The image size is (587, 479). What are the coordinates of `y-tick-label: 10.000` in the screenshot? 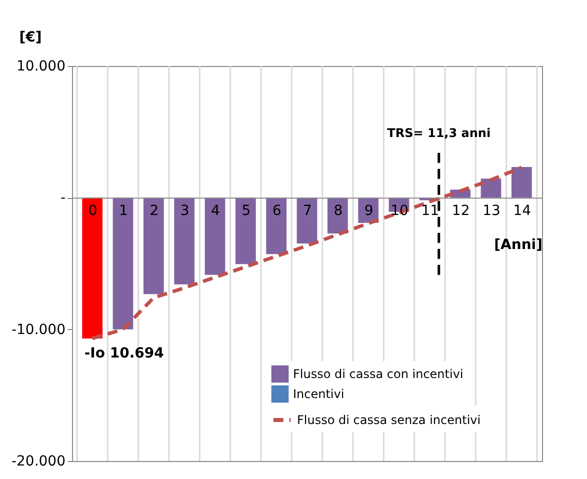 It's located at (41, 66).